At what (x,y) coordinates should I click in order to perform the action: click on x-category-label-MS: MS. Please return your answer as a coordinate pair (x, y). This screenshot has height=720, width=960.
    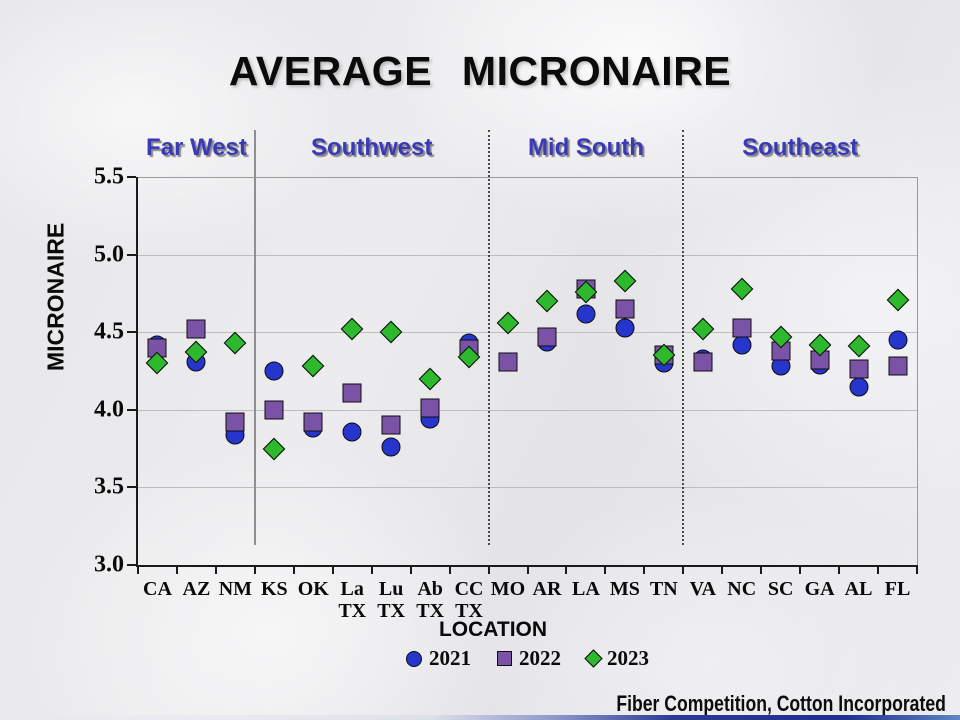
    Looking at the image, I should click on (624, 589).